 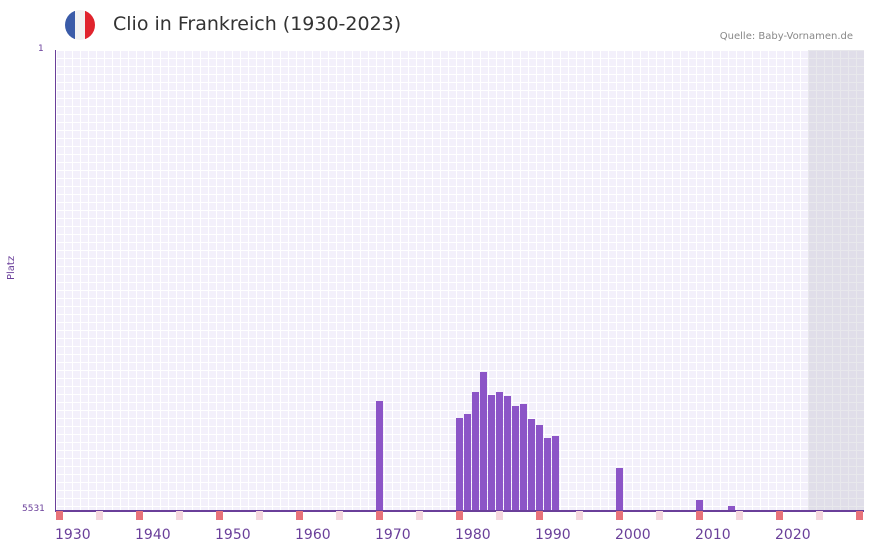 I want to click on source-link: Quelle: Baby-Vornamen.de, so click(x=786, y=36).